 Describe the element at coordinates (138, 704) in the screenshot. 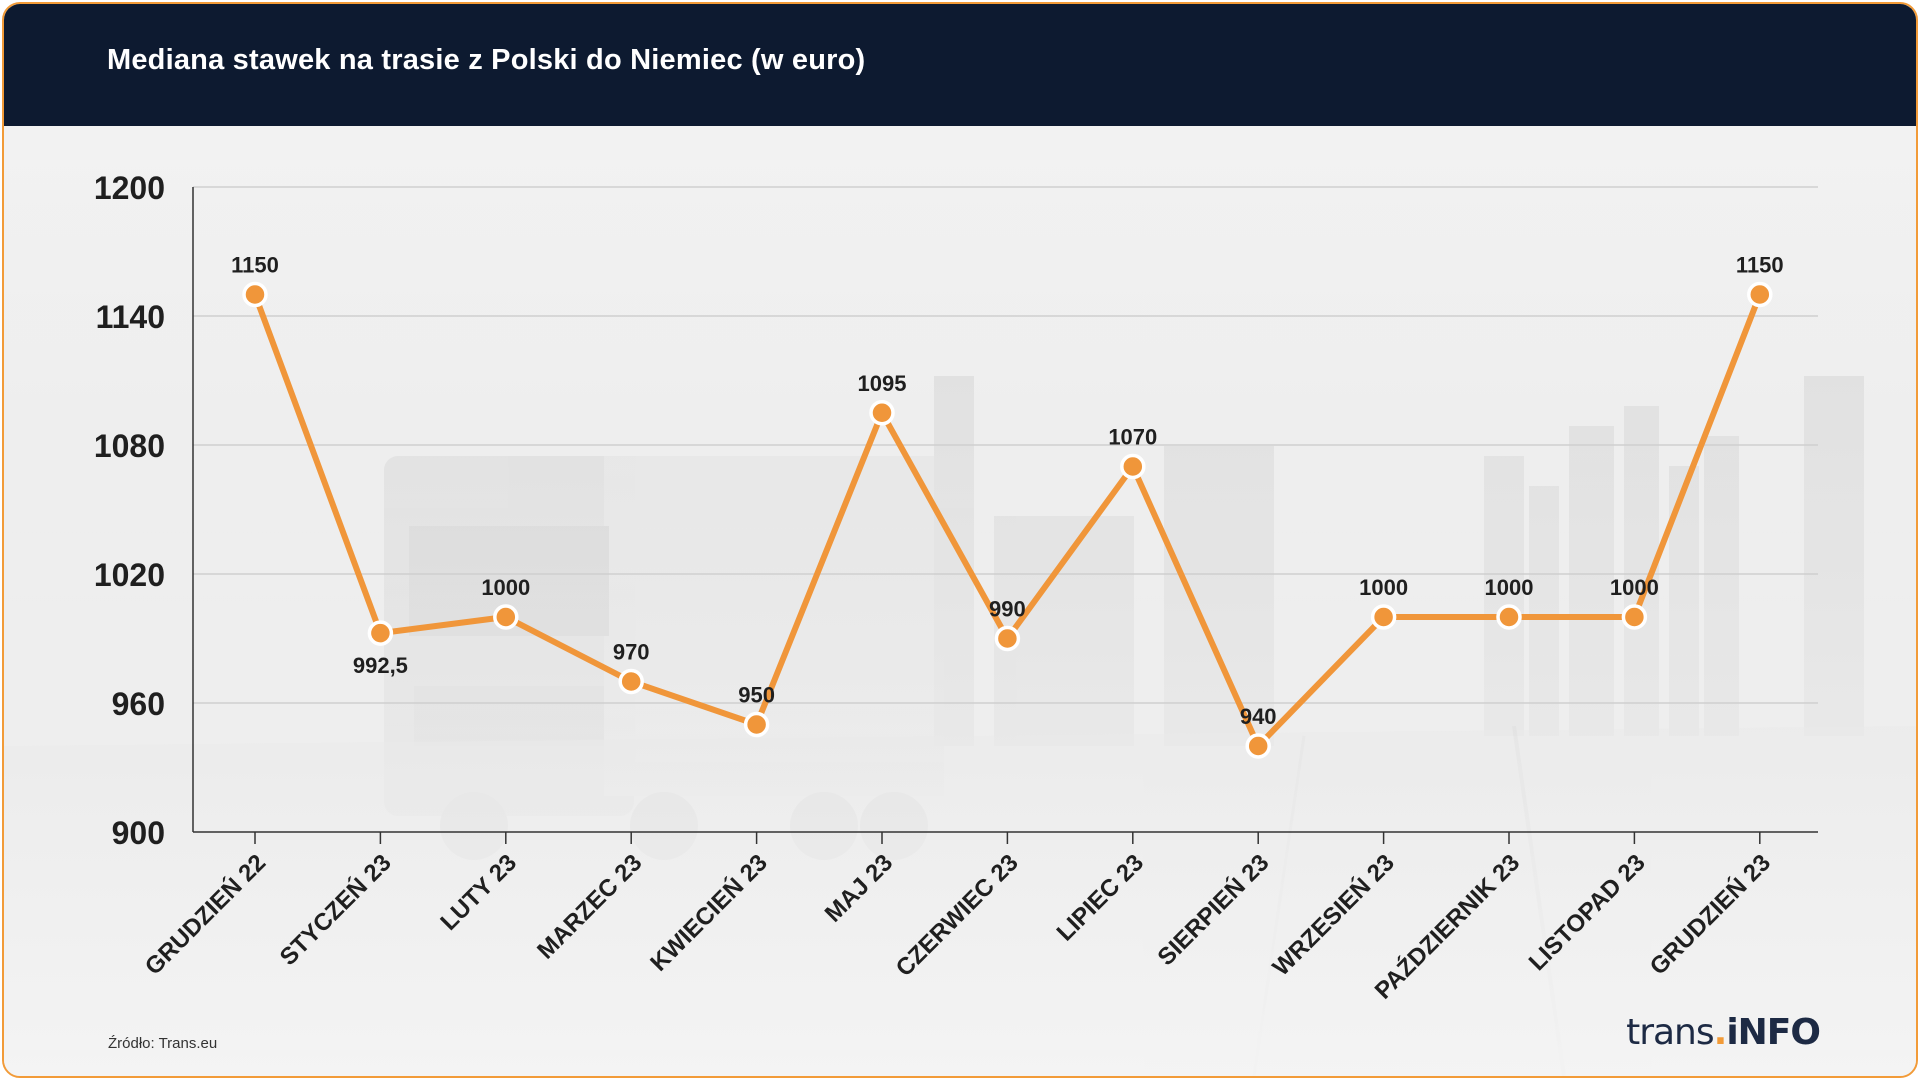

I see `y-tick-label: 960` at that location.